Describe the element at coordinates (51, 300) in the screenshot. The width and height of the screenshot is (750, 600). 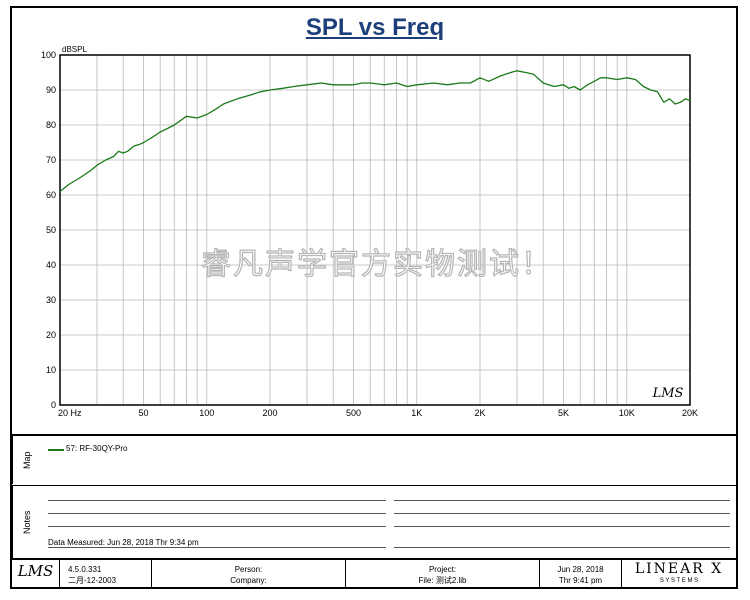
I see `y-tick-label: 30` at that location.